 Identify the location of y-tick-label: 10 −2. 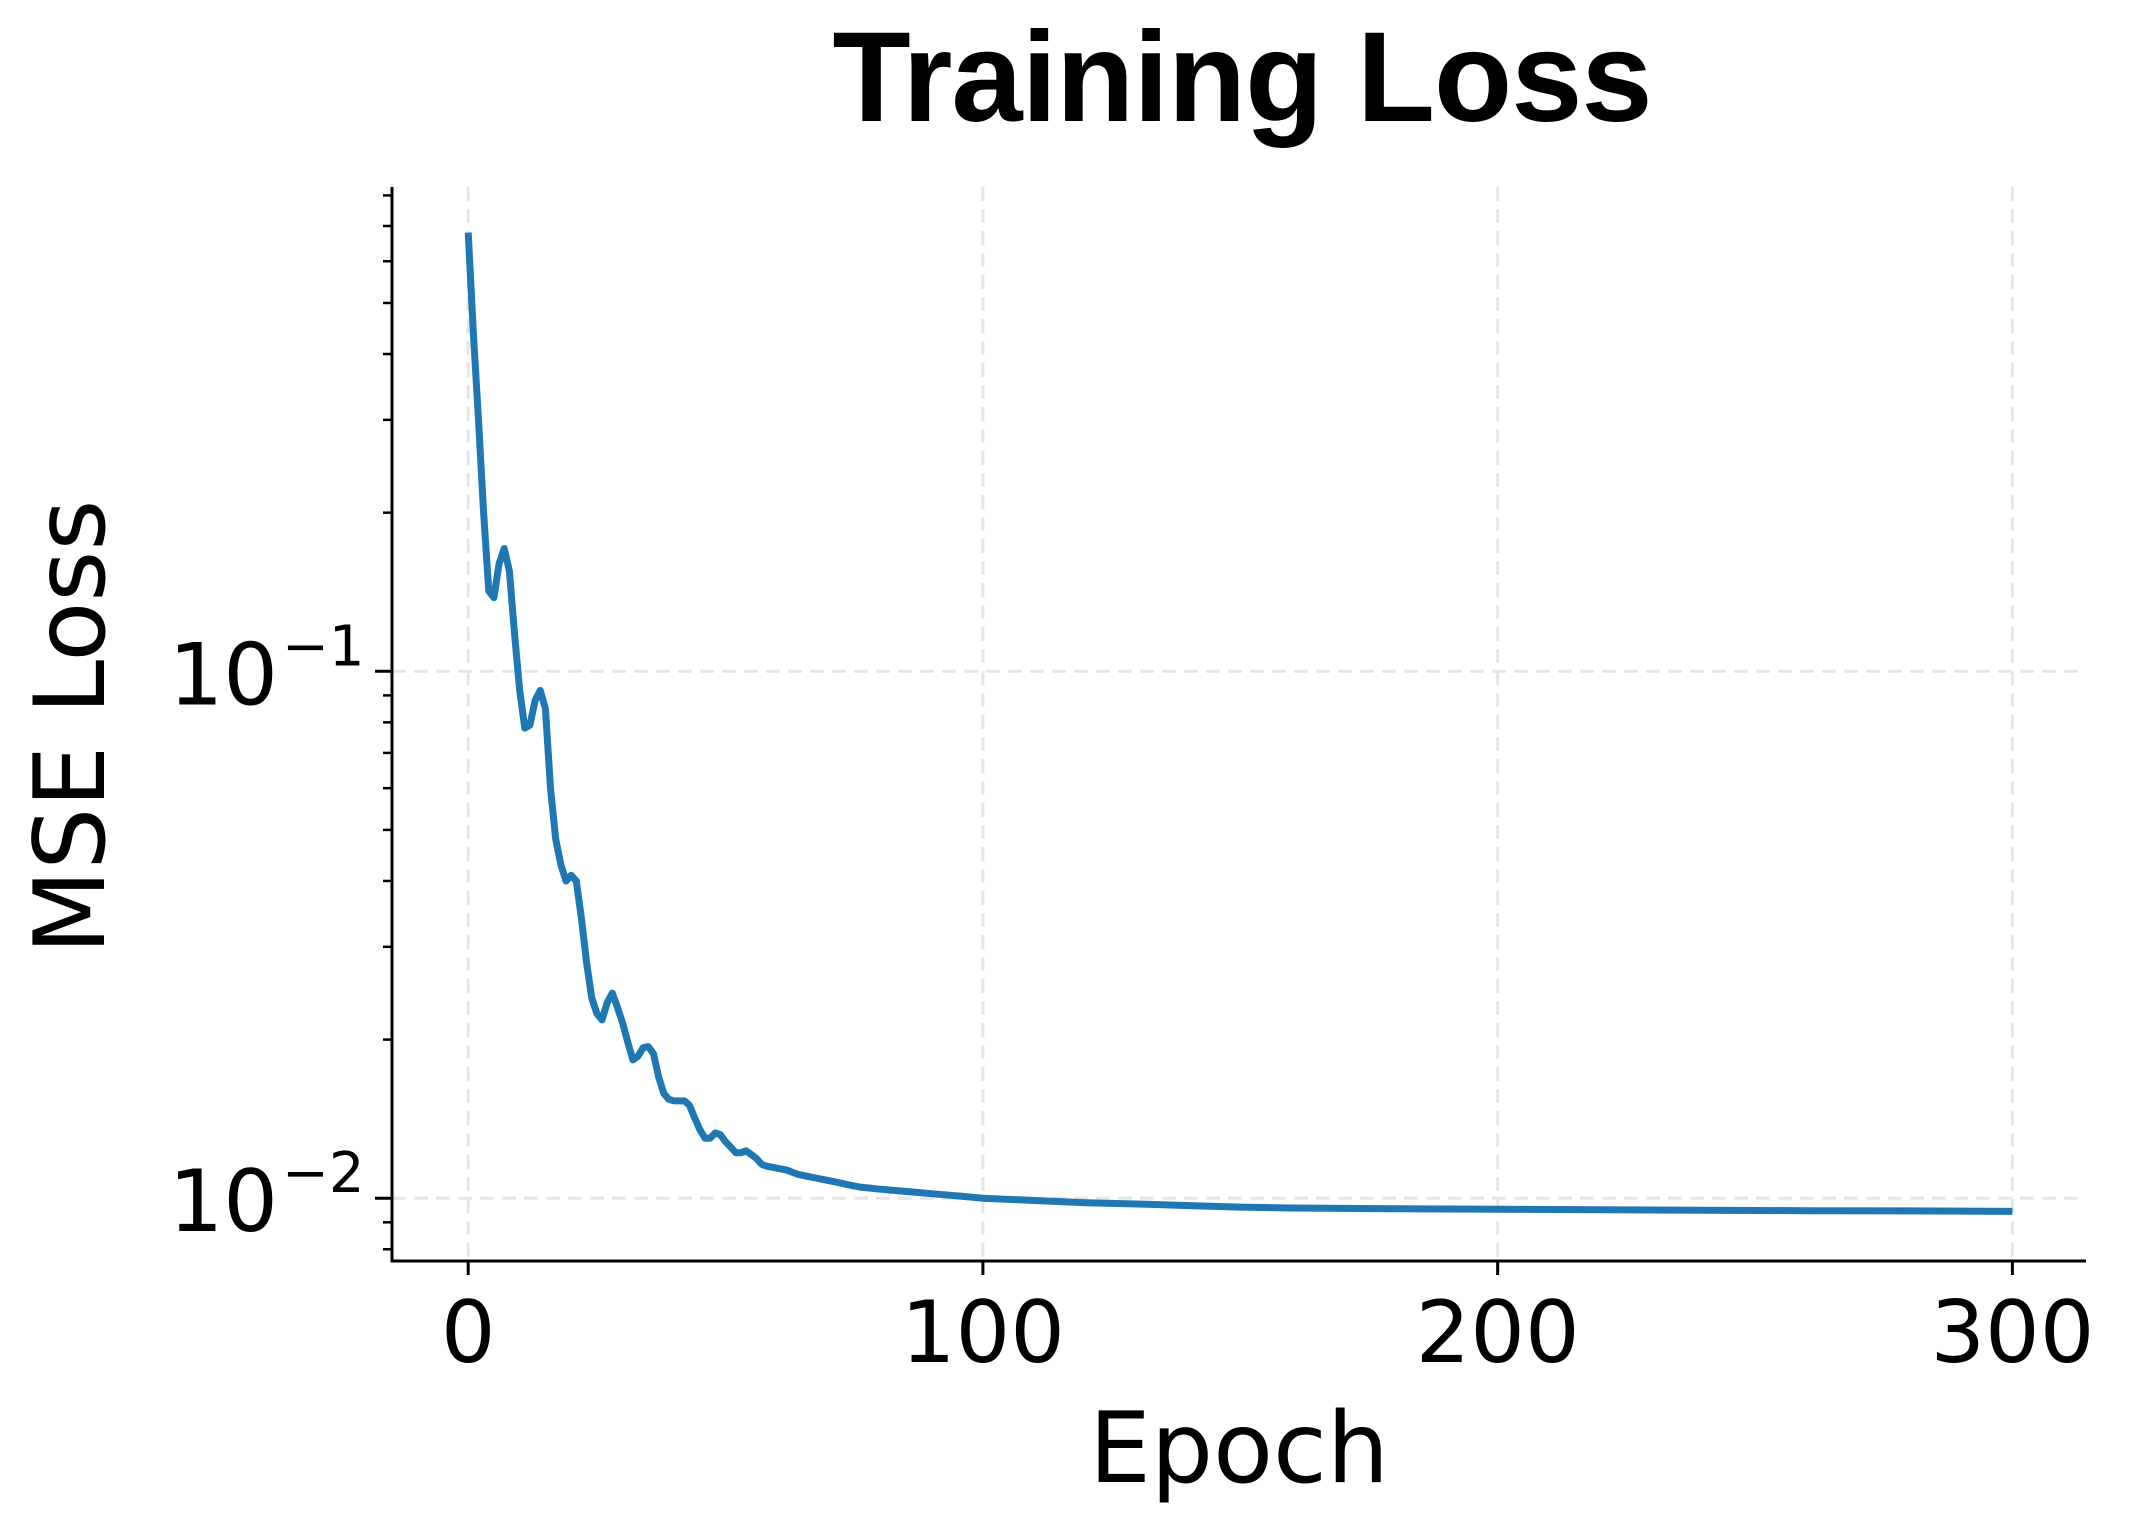
(267, 1196).